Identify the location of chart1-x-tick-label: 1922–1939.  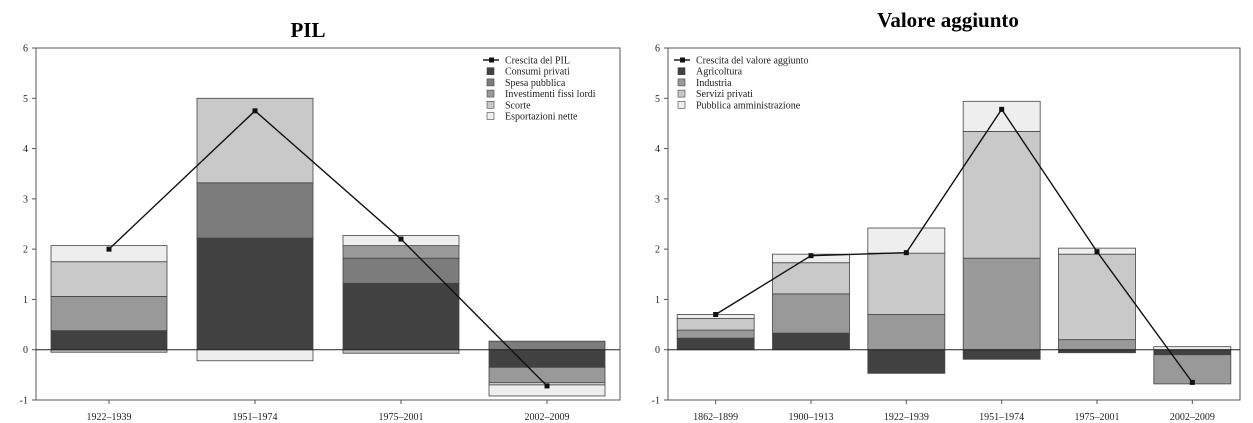
(906, 417).